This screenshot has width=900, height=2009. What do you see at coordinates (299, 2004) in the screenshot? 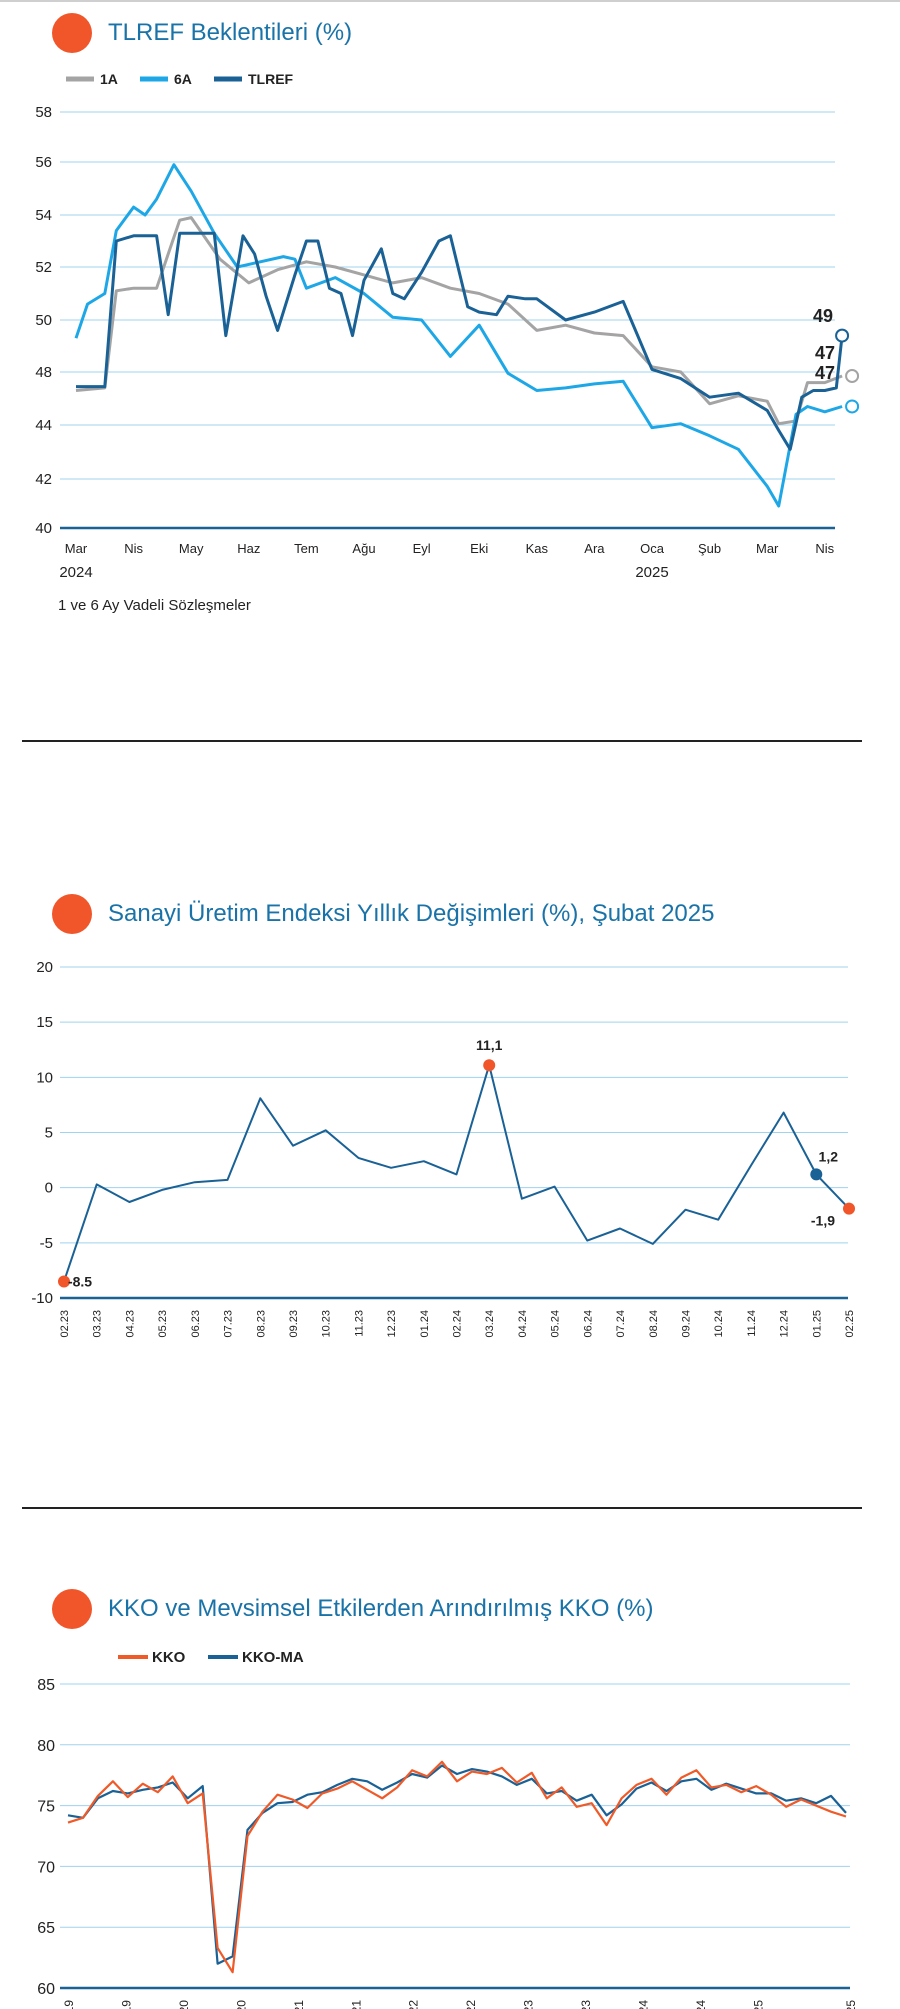
I see `x-tick-label: 01.21` at bounding box center [299, 2004].